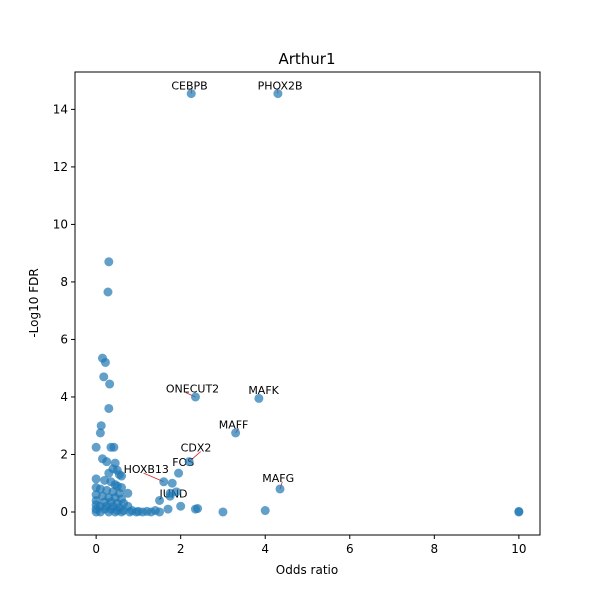  What do you see at coordinates (518, 549) in the screenshot?
I see `x-tick-label: 10` at bounding box center [518, 549].